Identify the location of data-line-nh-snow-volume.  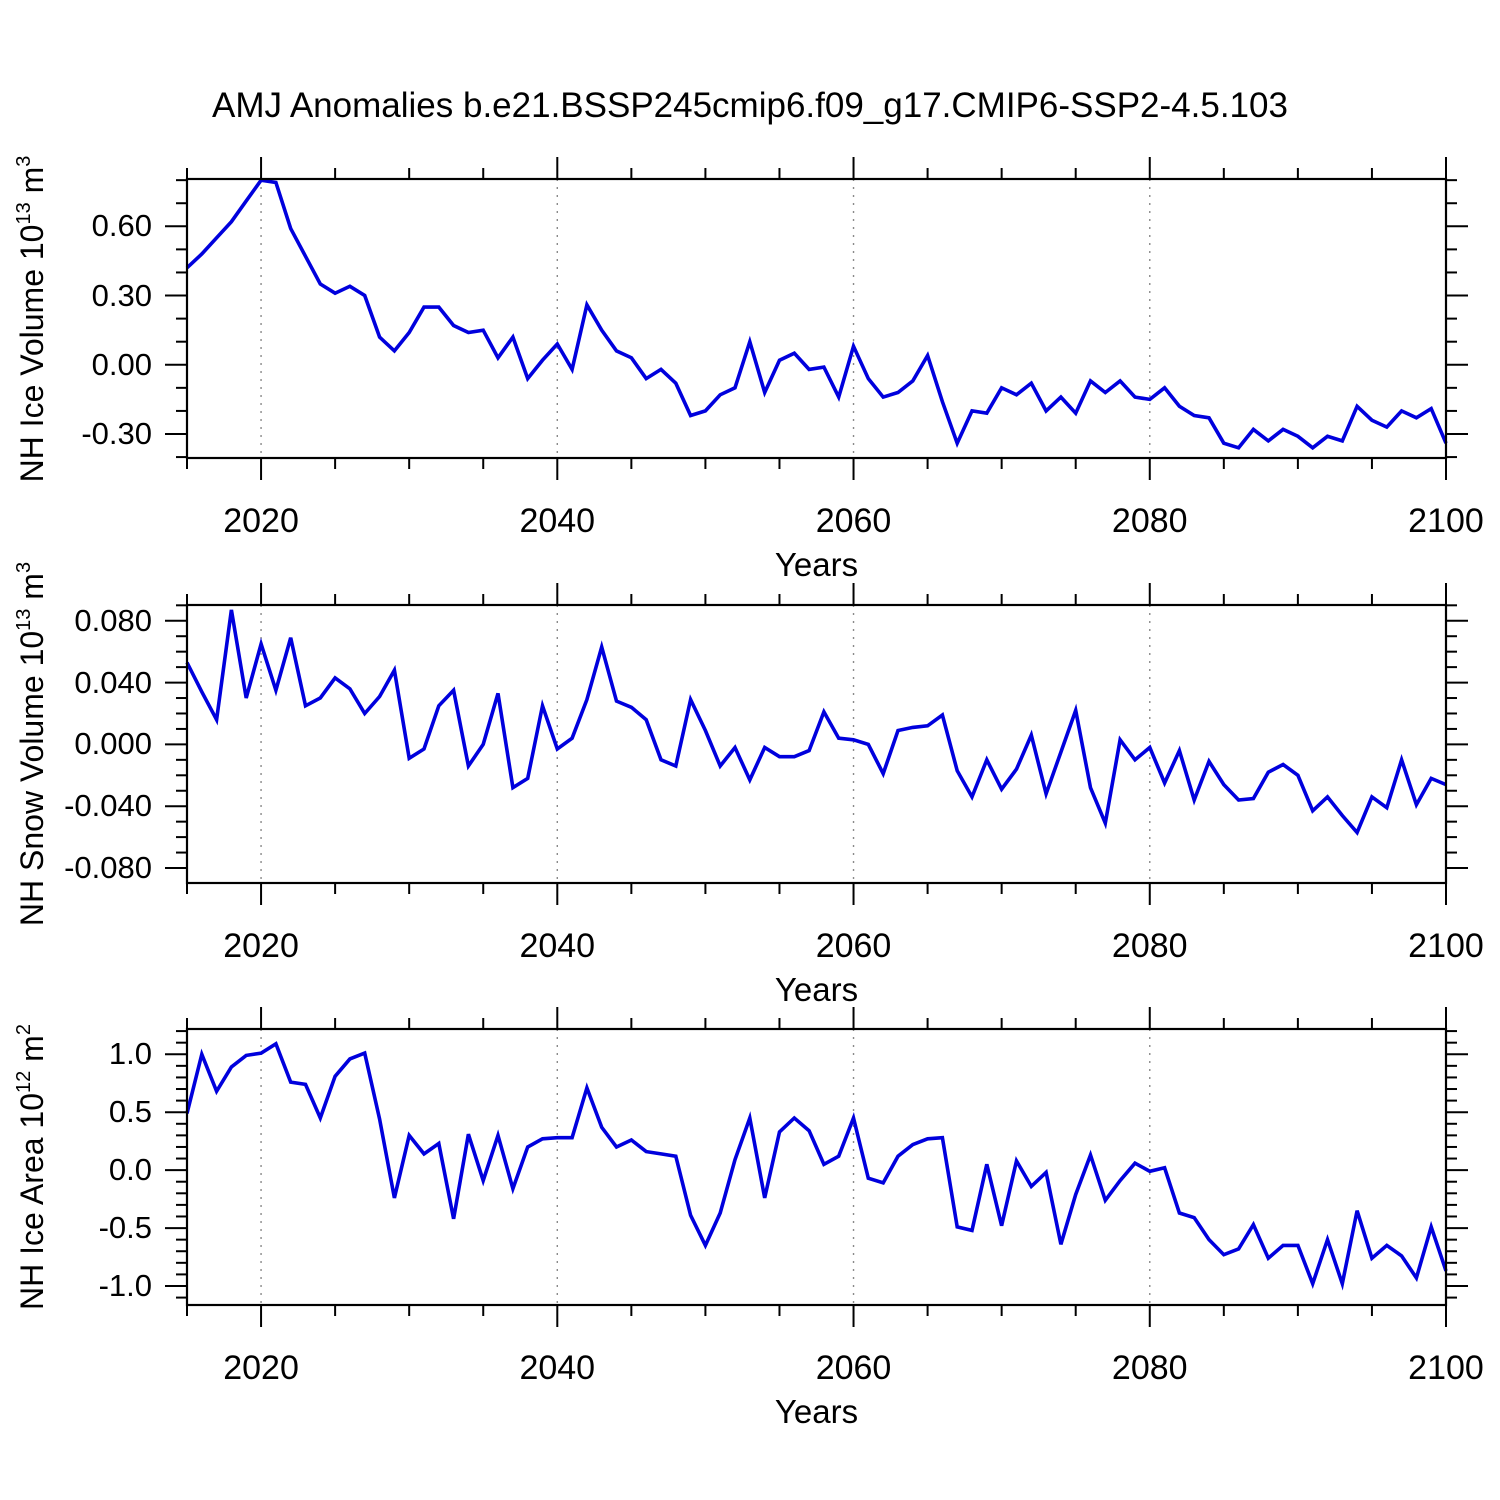
(816, 722).